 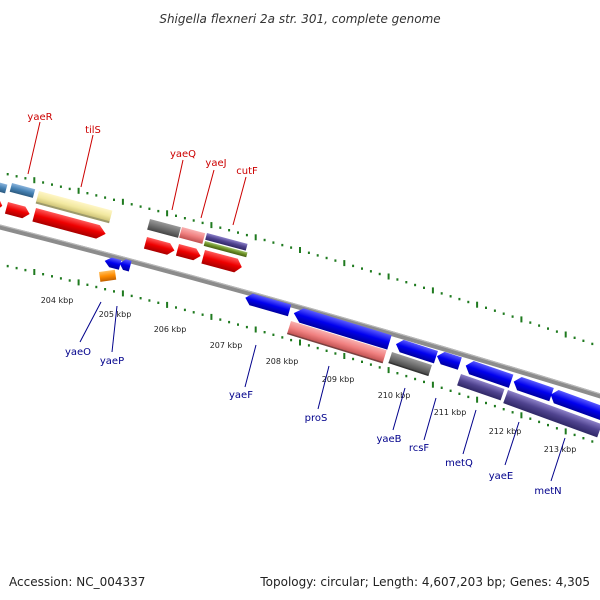 I want to click on gene-arrow-blue-yaee, so click(x=533, y=389).